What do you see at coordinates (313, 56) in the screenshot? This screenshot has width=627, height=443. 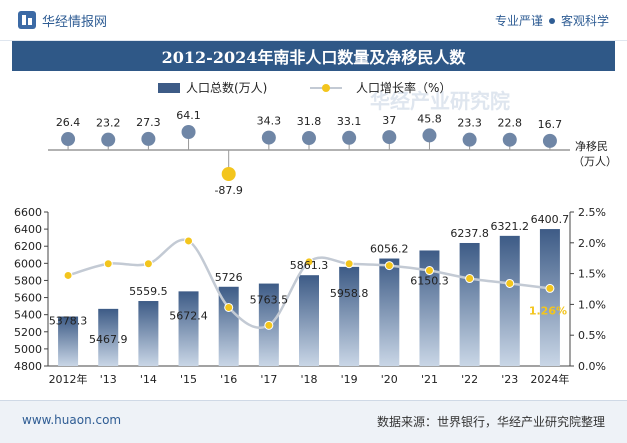 I see `chart-title: 2012-2024年南非人口数量及净移民人数` at bounding box center [313, 56].